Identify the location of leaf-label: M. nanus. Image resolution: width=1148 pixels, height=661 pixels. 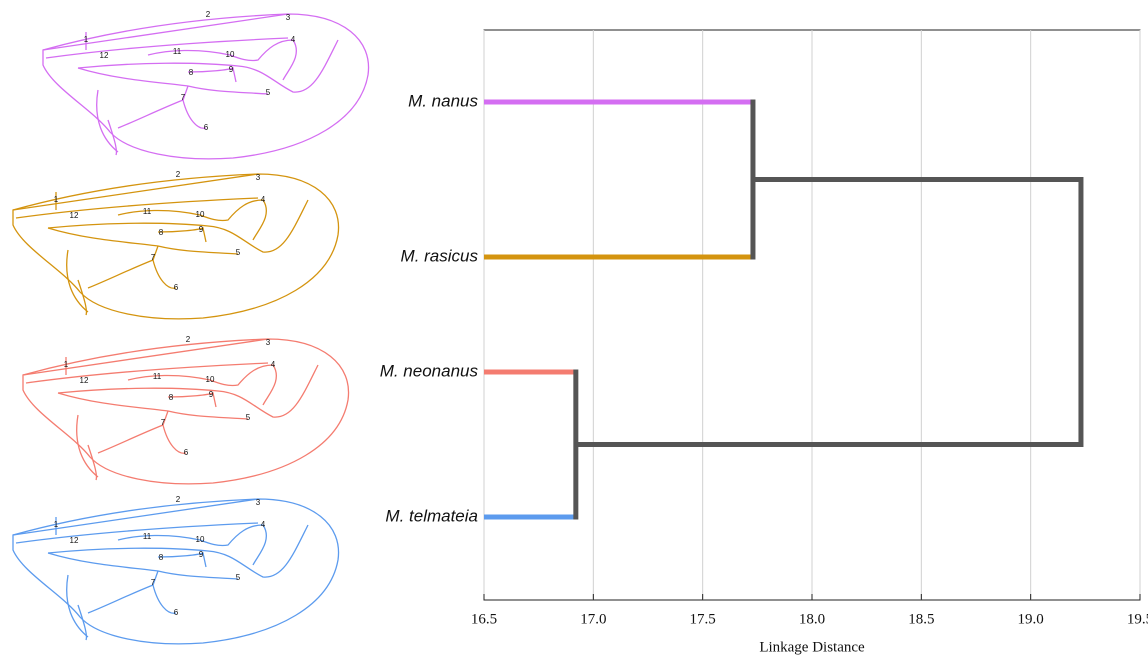
(443, 100).